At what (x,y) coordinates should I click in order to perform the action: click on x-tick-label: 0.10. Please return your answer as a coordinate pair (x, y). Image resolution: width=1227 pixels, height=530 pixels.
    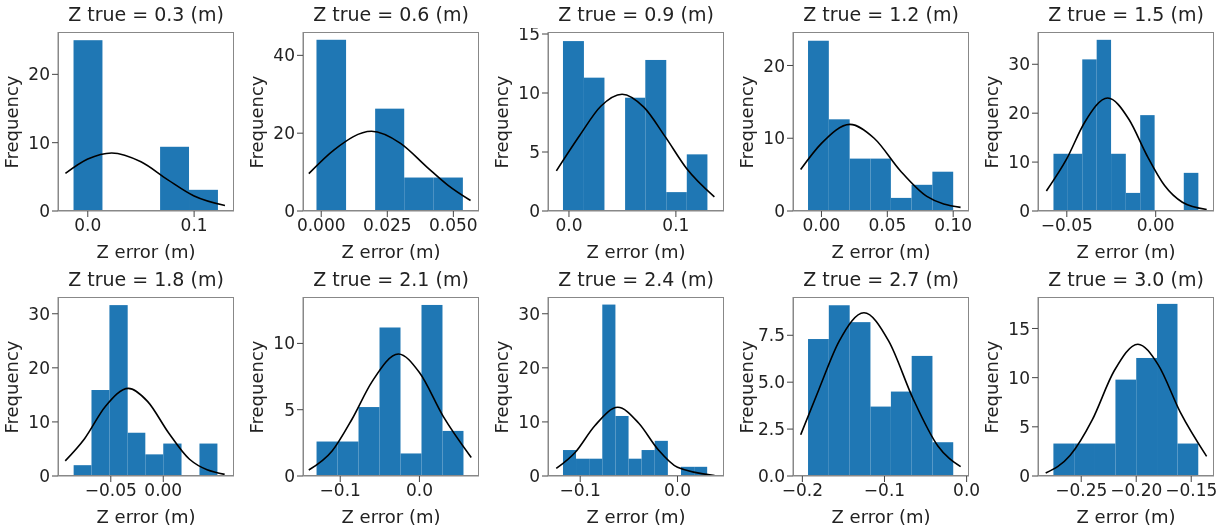
    Looking at the image, I should click on (953, 225).